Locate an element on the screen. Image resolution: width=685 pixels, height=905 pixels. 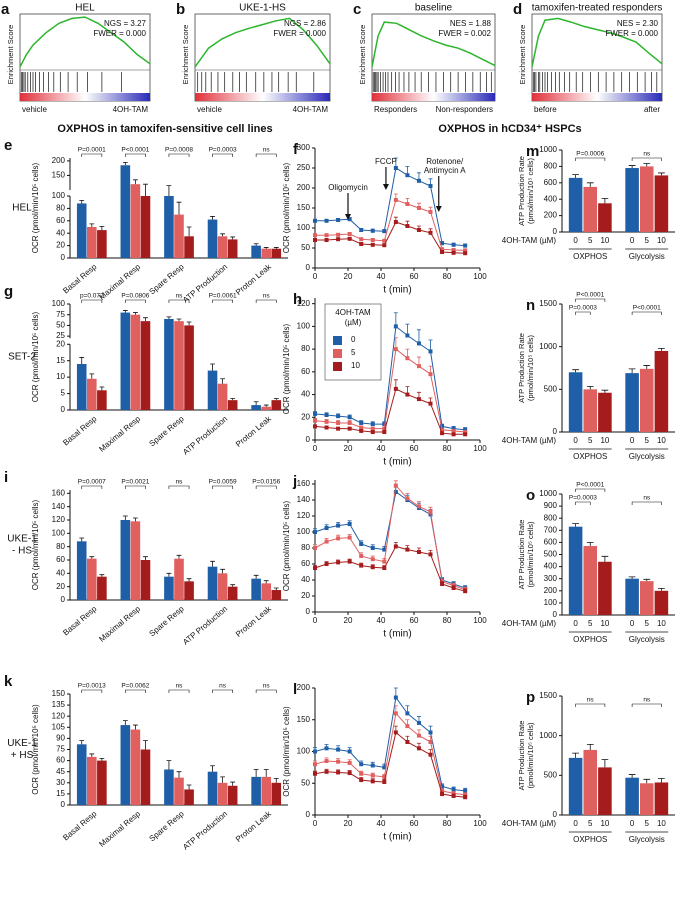
y-tick-label: 100 is located at coordinates (551, 602).